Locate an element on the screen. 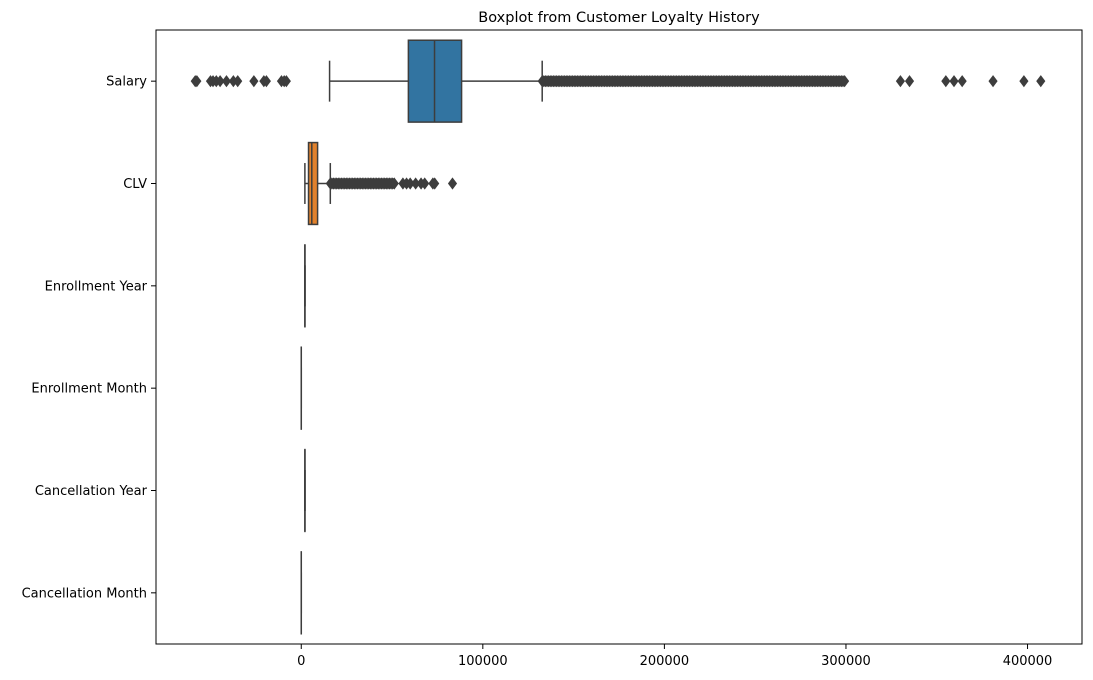  y-tick-label: Salary is located at coordinates (126, 82).